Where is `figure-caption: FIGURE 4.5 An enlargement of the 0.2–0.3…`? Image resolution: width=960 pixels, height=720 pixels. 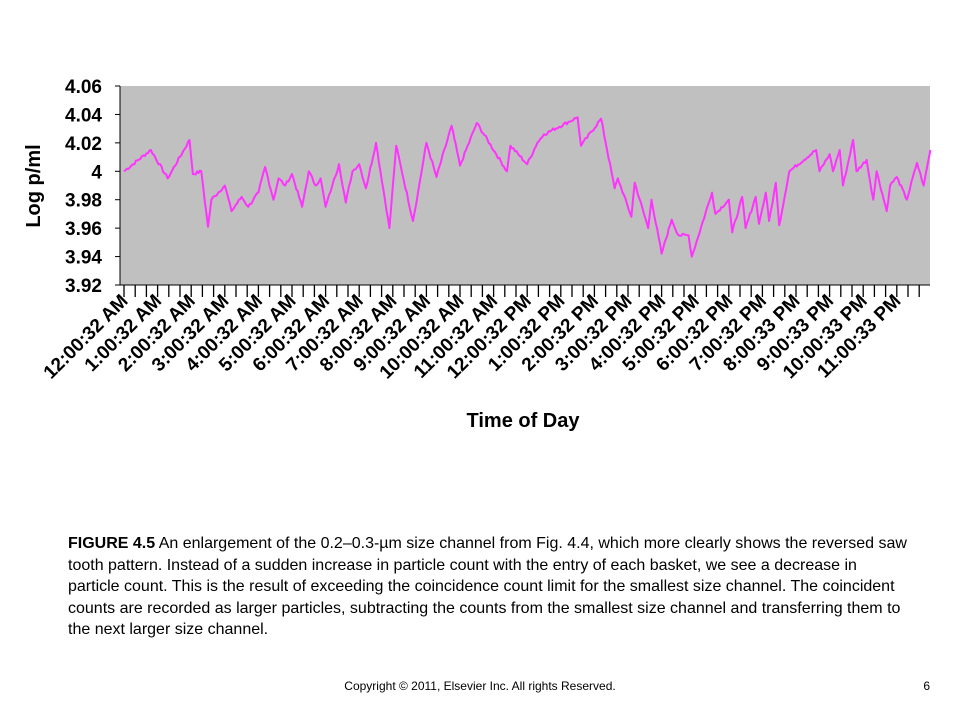 figure-caption: FIGURE 4.5 An enlargement of the 0.2–0.3… is located at coordinates (488, 587).